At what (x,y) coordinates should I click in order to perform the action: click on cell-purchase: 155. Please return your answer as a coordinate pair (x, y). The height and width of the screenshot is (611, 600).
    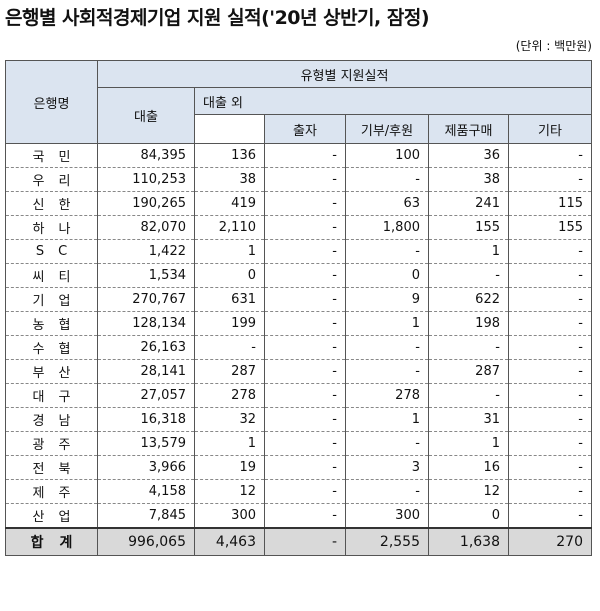
    Looking at the image, I should click on (468, 227).